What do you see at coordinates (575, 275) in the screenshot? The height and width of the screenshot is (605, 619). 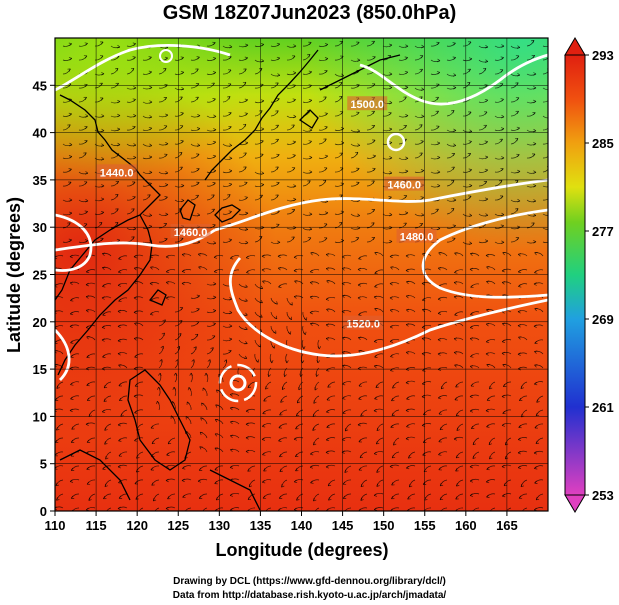 I see `colorbar-body` at bounding box center [575, 275].